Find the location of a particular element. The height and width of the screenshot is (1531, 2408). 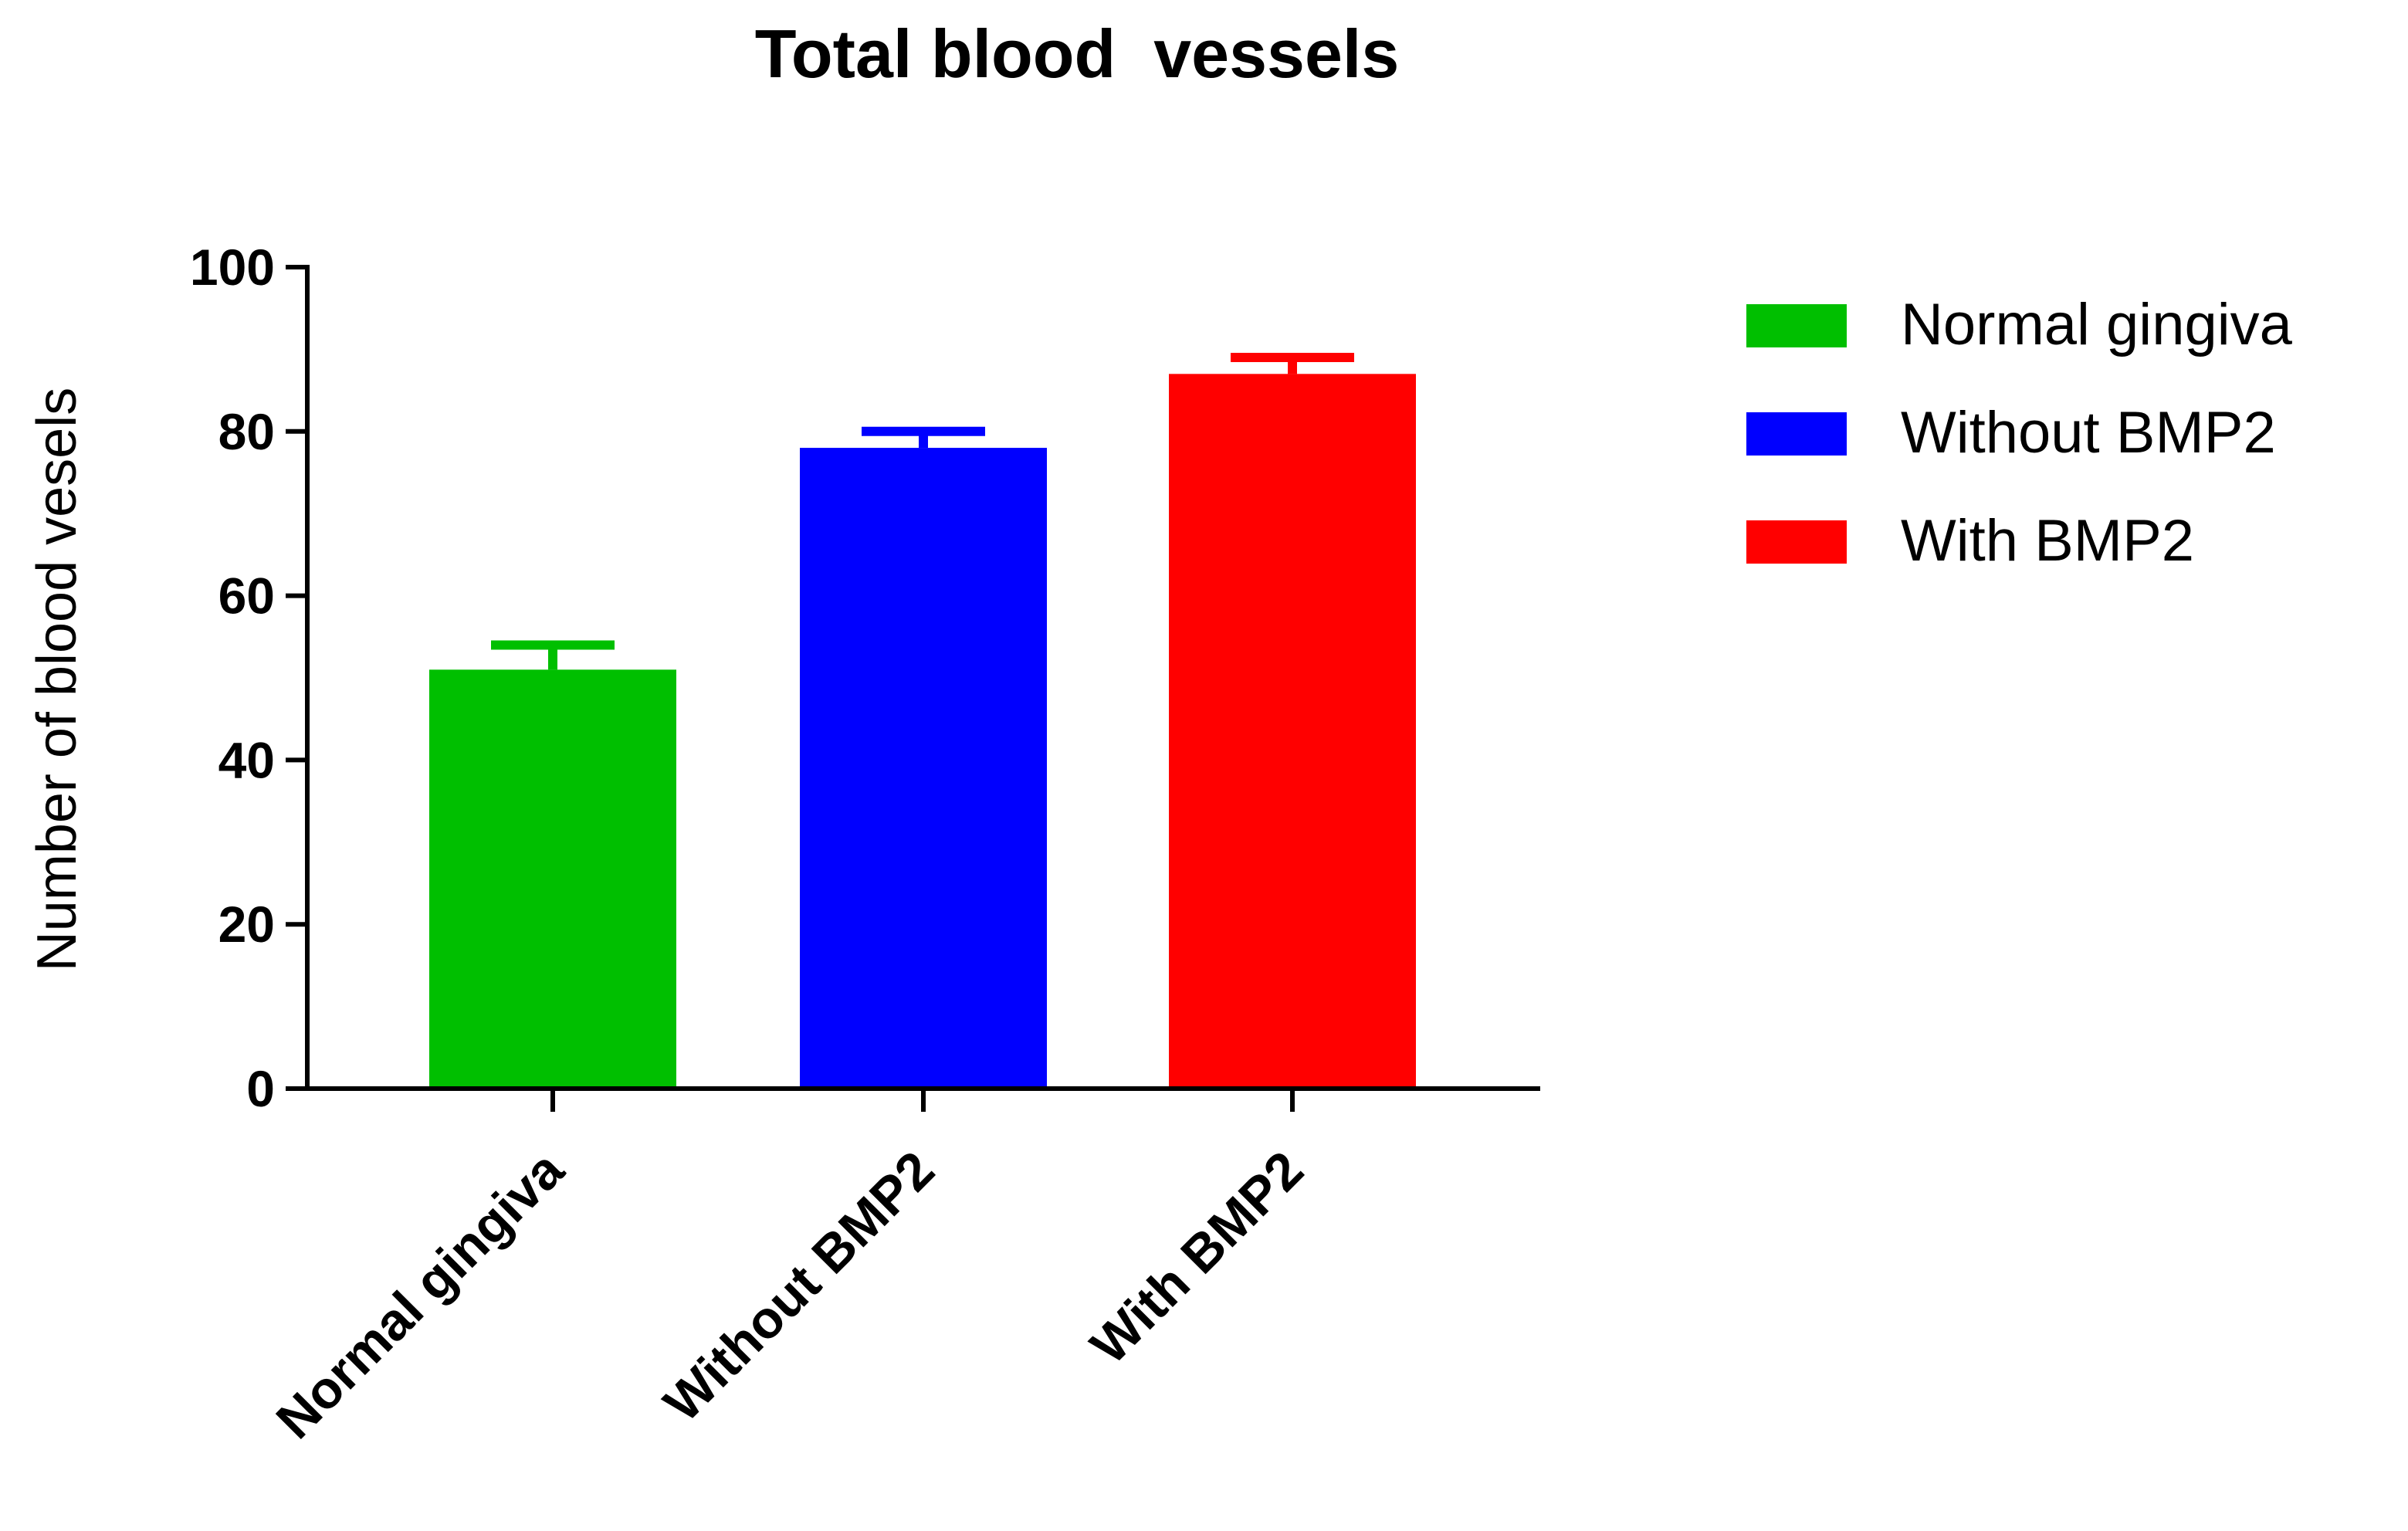

chart-title: Total blood vessels is located at coordinates (1077, 53).